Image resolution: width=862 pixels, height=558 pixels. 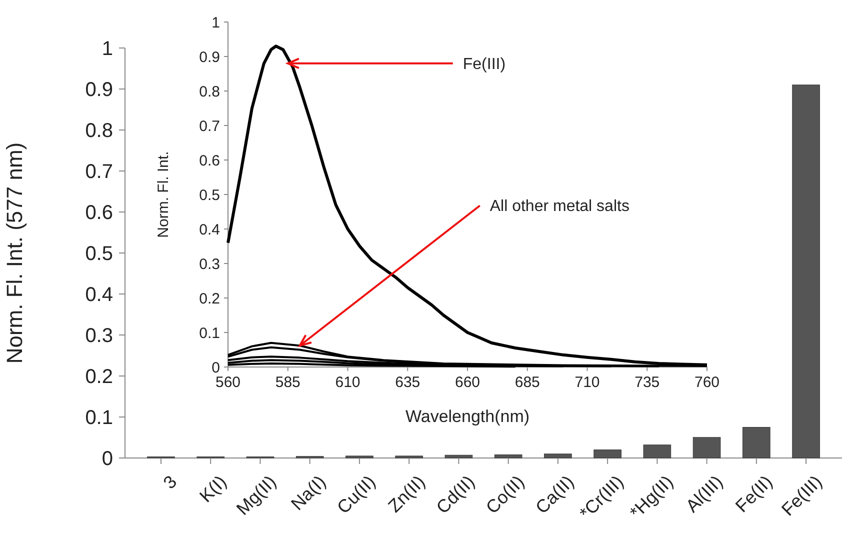 I want to click on x-tick-label: 735, so click(x=647, y=382).